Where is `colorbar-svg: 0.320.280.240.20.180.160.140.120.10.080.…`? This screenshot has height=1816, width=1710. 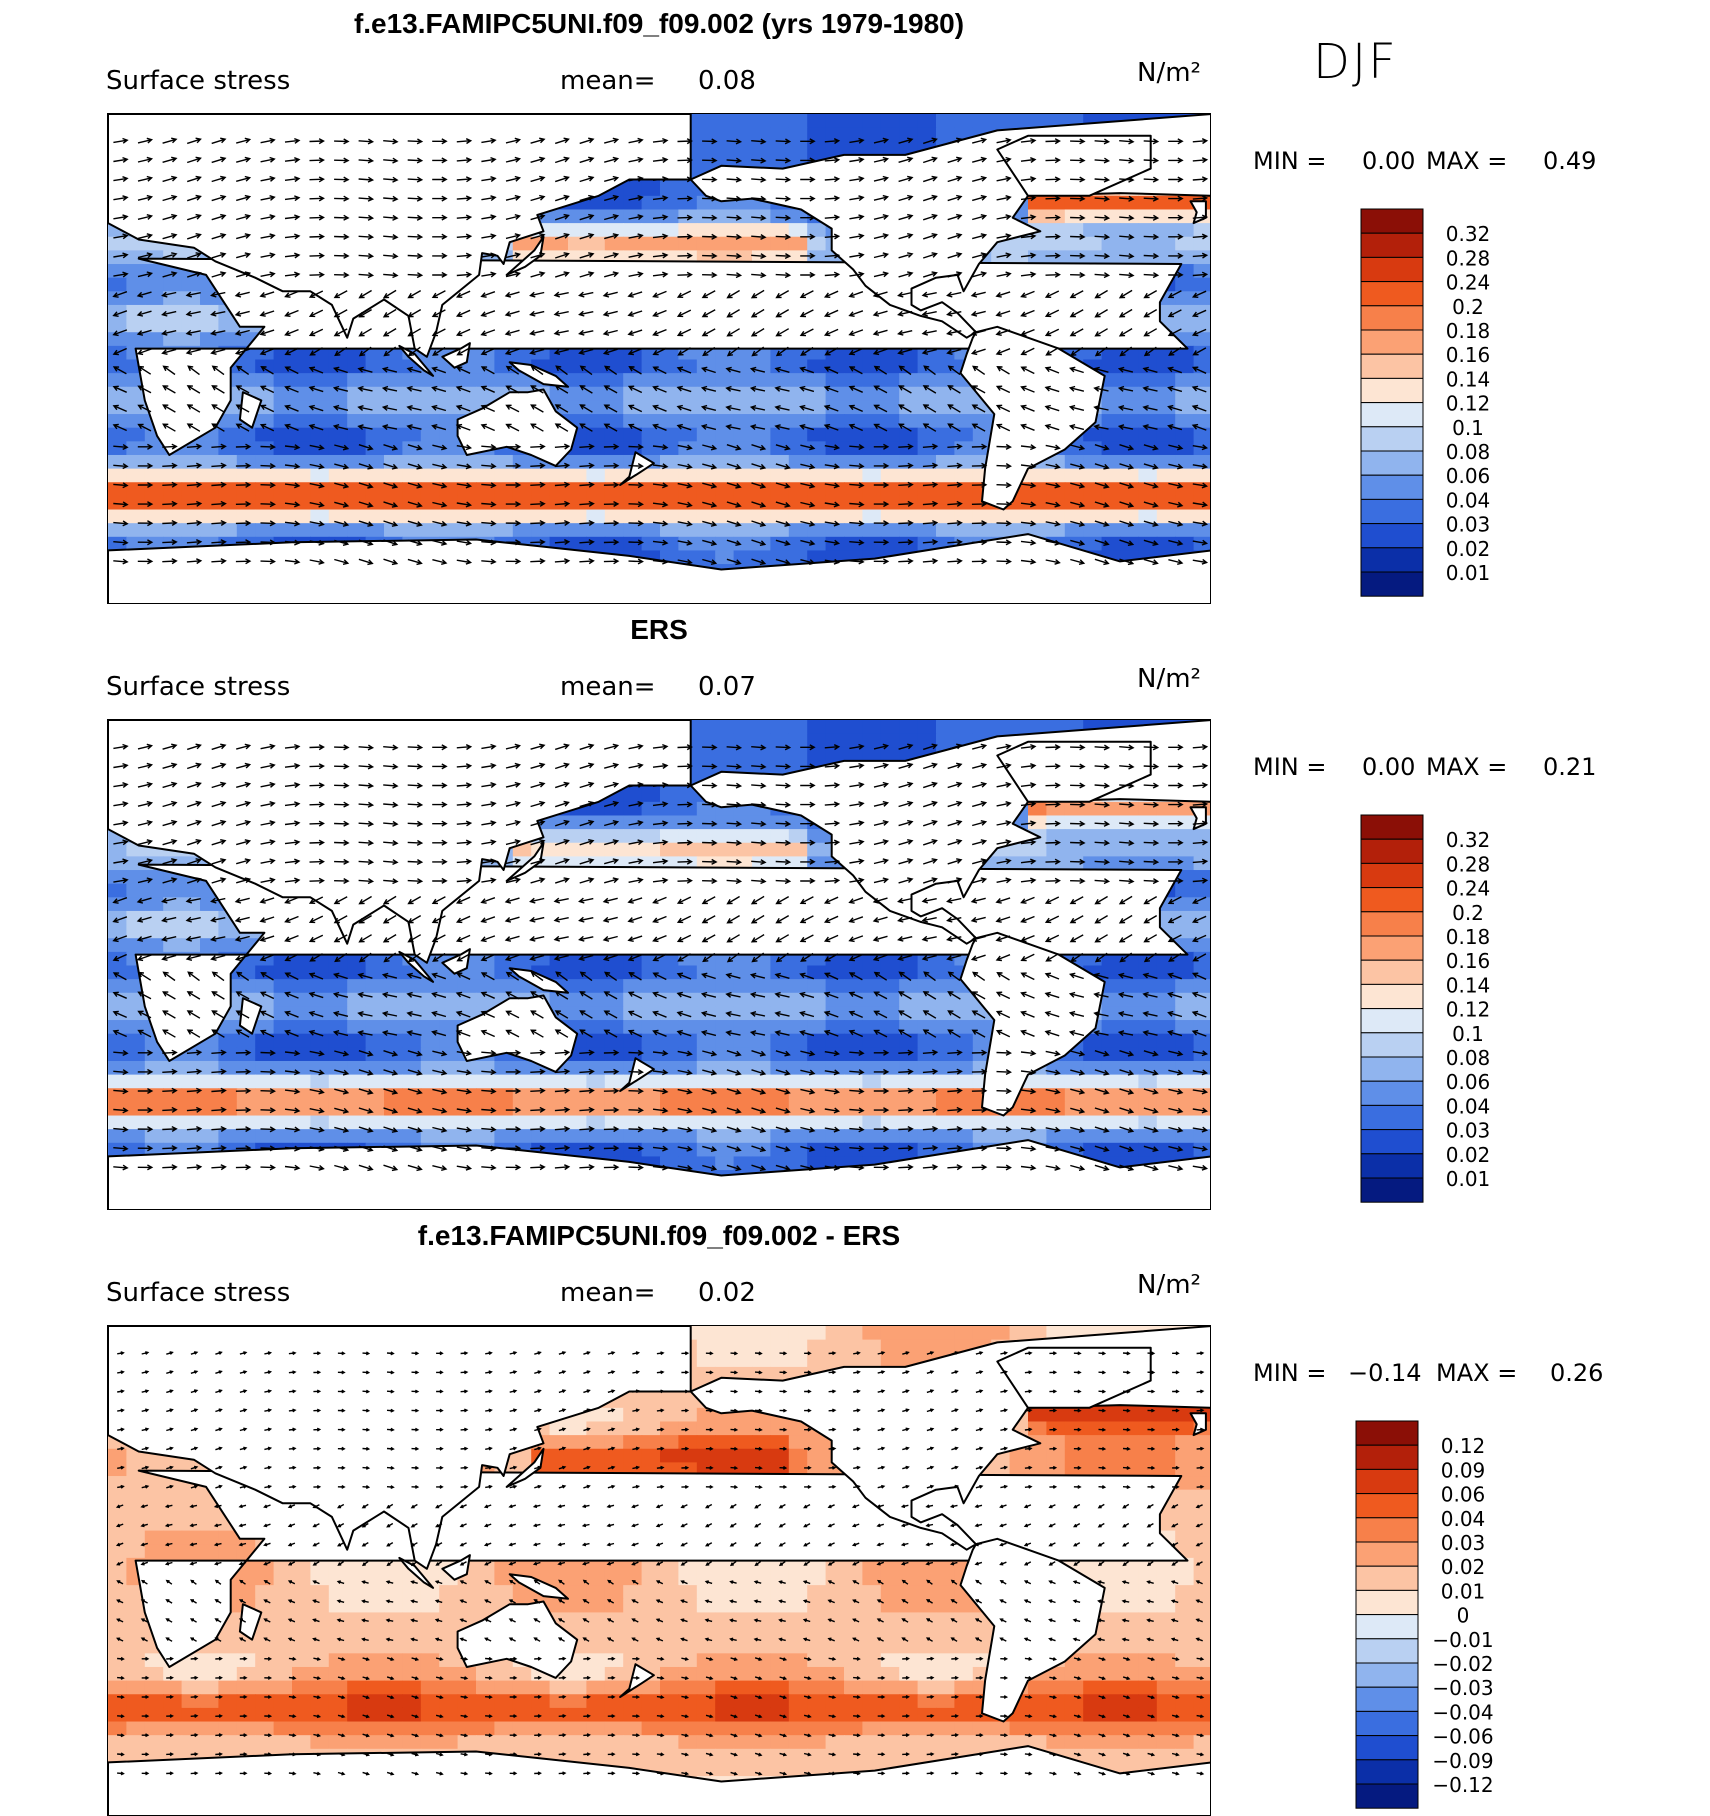
colorbar-svg: 0.320.280.240.20.180.160.140.120.10.080.… is located at coordinates (1425, 402).